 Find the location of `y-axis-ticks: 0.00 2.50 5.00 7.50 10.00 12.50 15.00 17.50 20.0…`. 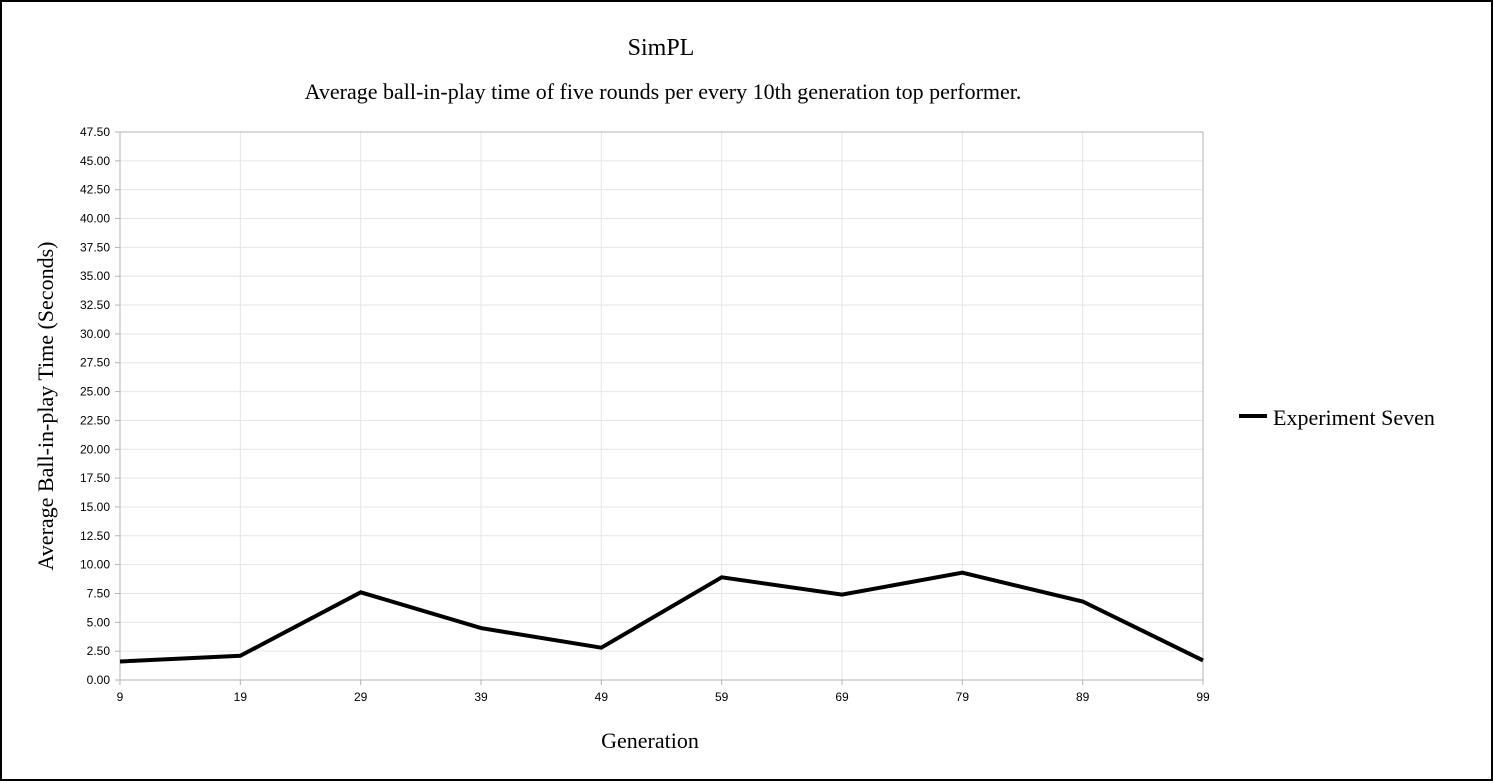

y-axis-ticks: 0.00 2.50 5.00 7.50 10.00 12.50 15.00 17.50 20.0… is located at coordinates (100, 406).